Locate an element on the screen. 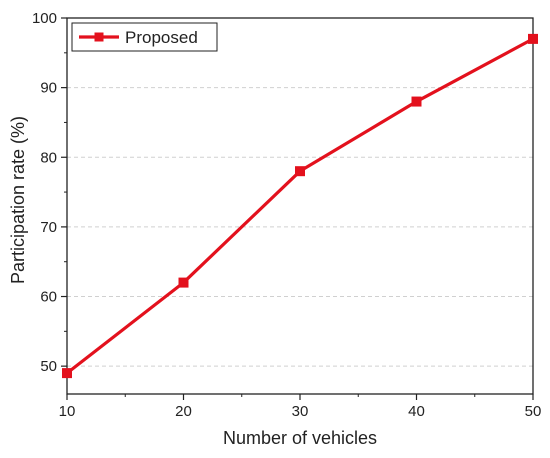  x-tick-label-30: 30 is located at coordinates (300, 411).